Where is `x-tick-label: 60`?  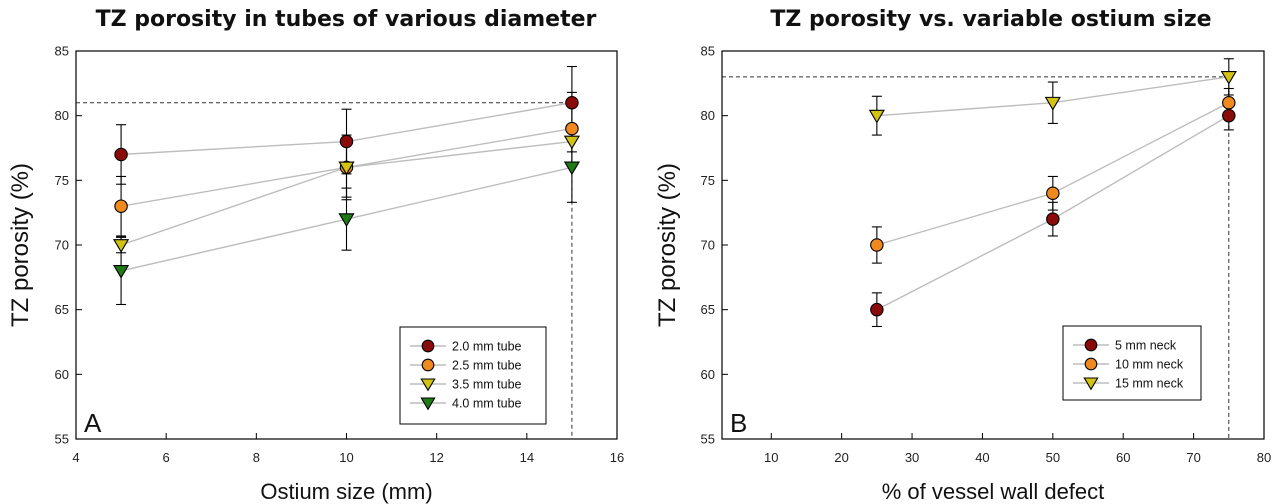
x-tick-label: 60 is located at coordinates (1123, 457).